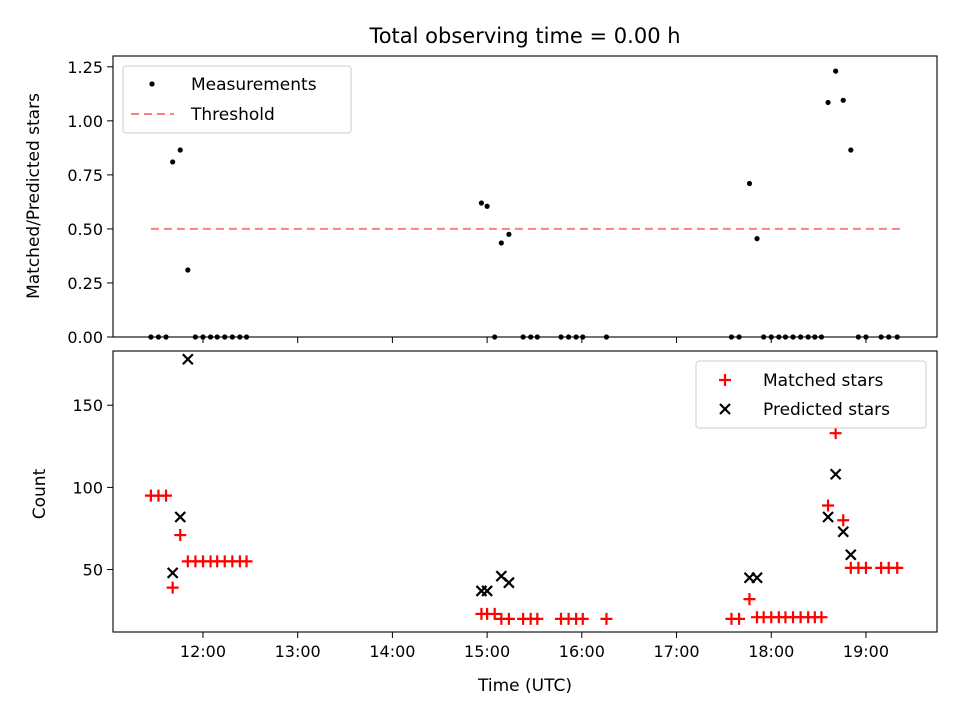 Image resolution: width=960 pixels, height=720 pixels. What do you see at coordinates (534, 340) in the screenshot?
I see `top-x-ticks` at bounding box center [534, 340].